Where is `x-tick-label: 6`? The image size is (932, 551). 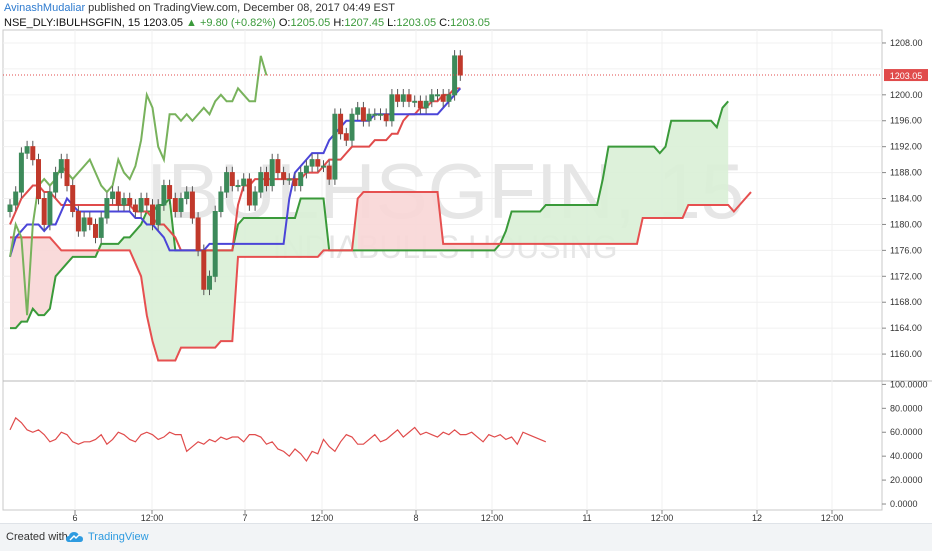
x-tick-label: 6 is located at coordinates (74, 518).